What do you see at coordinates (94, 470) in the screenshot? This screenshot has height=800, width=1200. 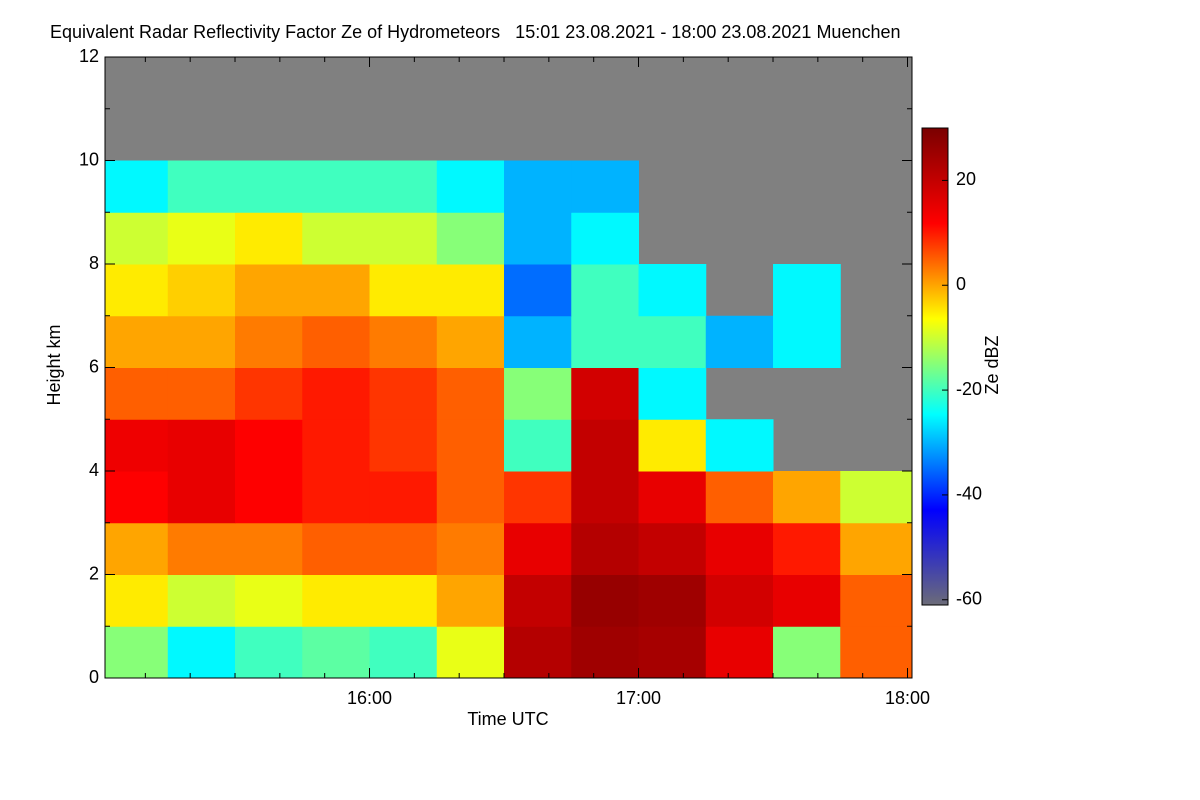 I see `y-tick-label: 4` at bounding box center [94, 470].